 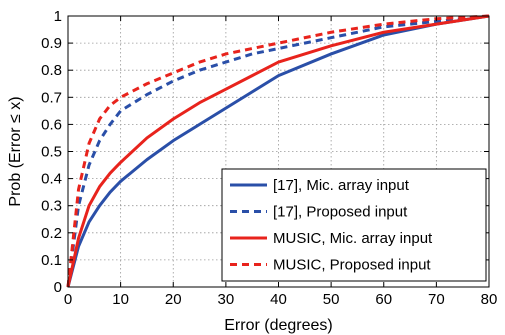 What do you see at coordinates (120, 299) in the screenshot?
I see `x-tick-label: 10` at bounding box center [120, 299].